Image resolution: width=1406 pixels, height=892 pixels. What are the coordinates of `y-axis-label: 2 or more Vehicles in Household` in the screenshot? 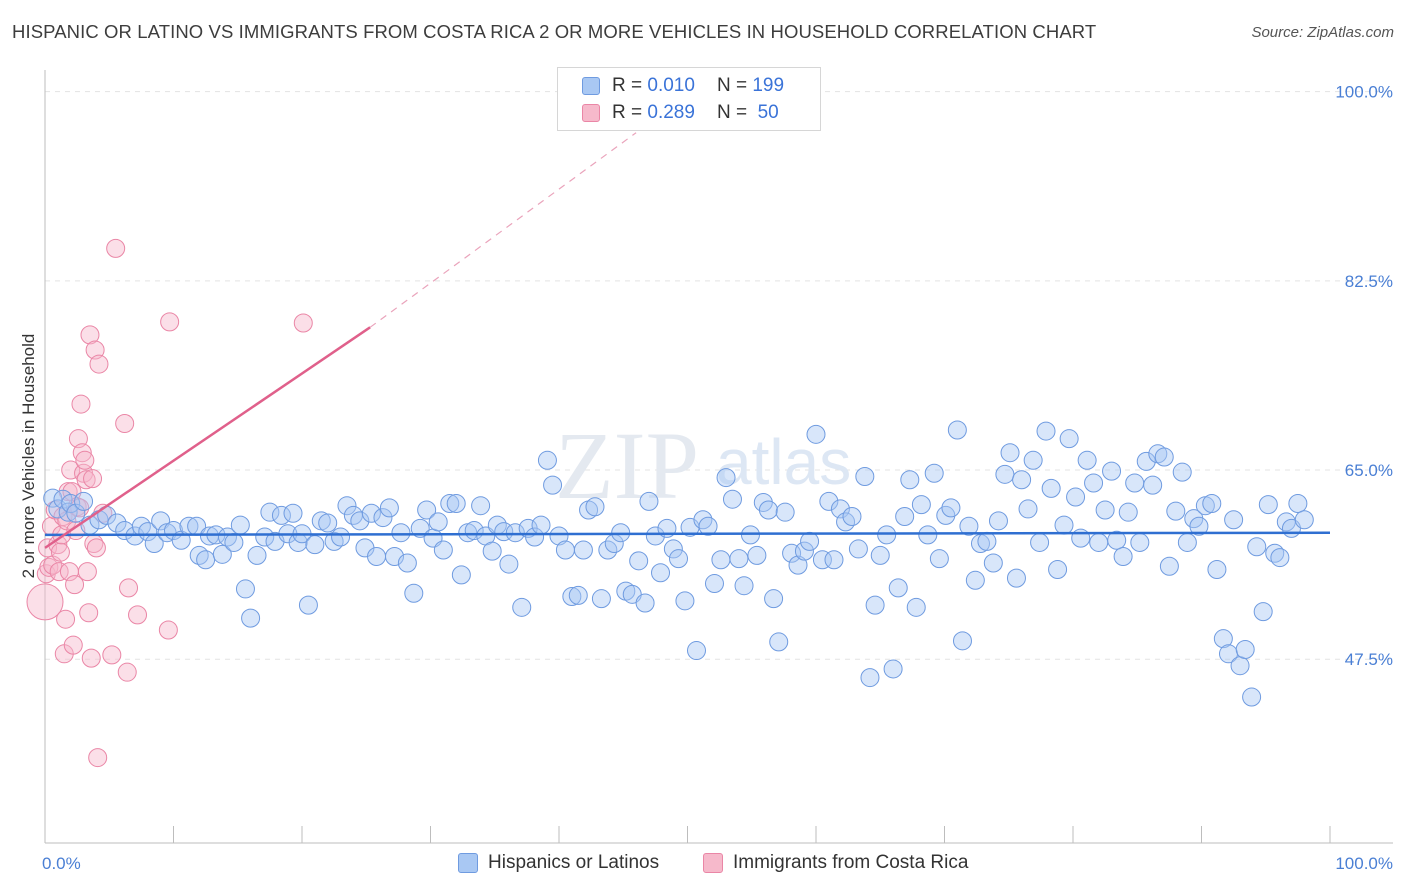 It's located at (28, 456).